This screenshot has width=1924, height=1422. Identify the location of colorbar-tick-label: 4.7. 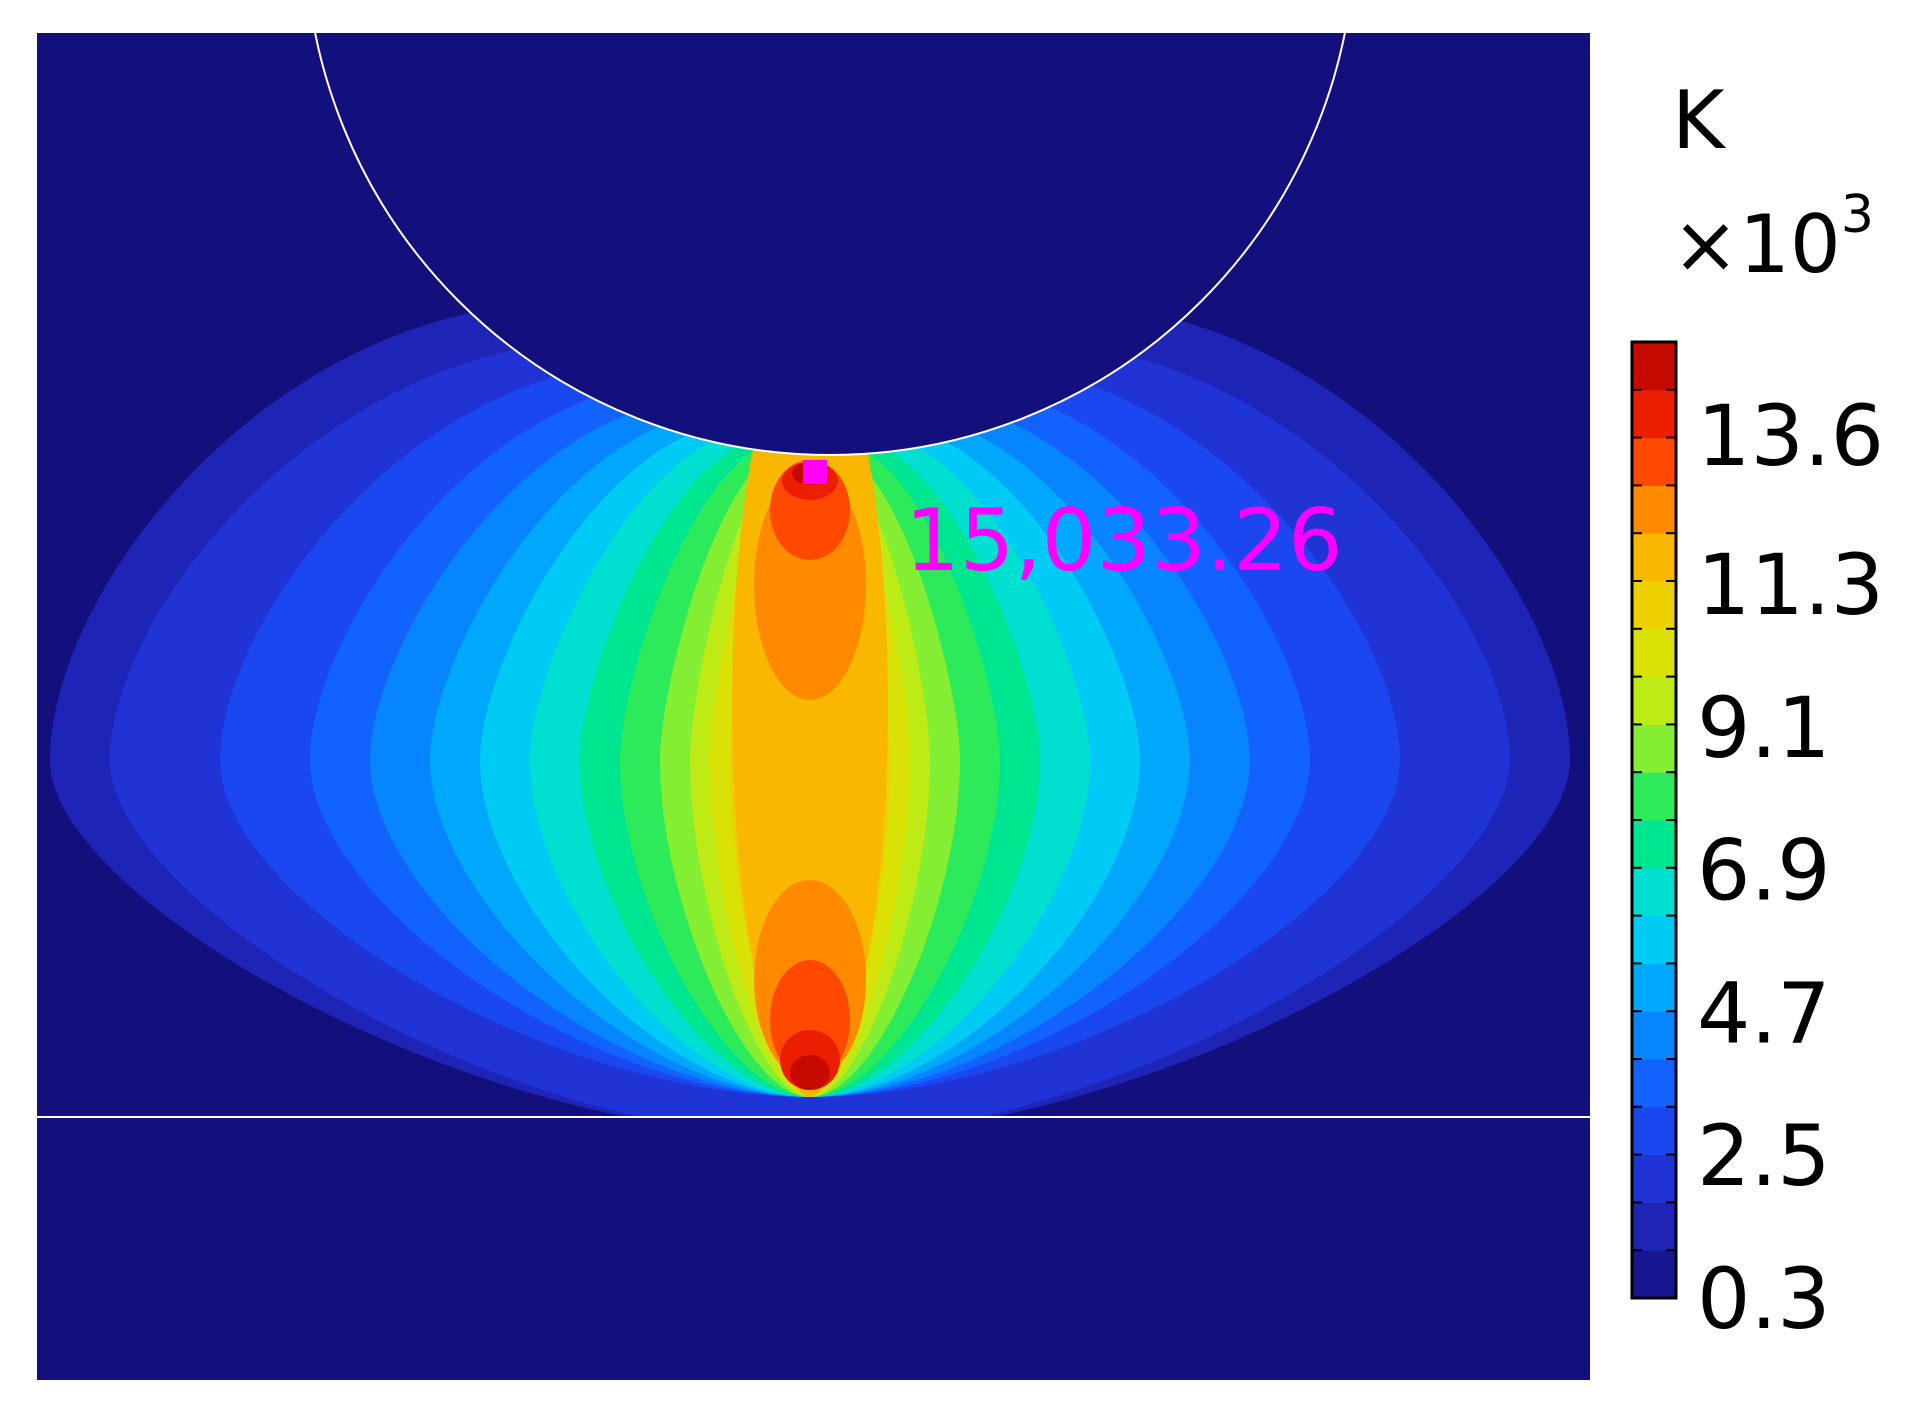
(1764, 1013).